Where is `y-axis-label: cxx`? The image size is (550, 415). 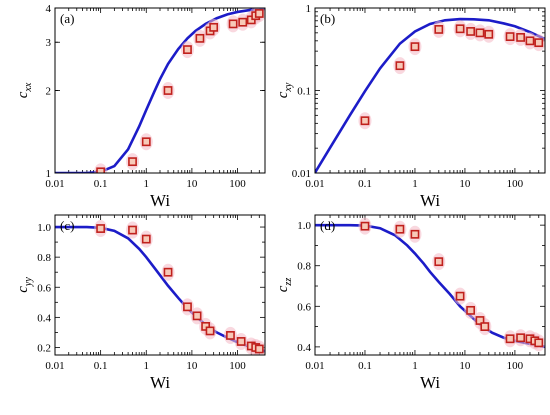 y-axis-label: cxx is located at coordinates (24, 90).